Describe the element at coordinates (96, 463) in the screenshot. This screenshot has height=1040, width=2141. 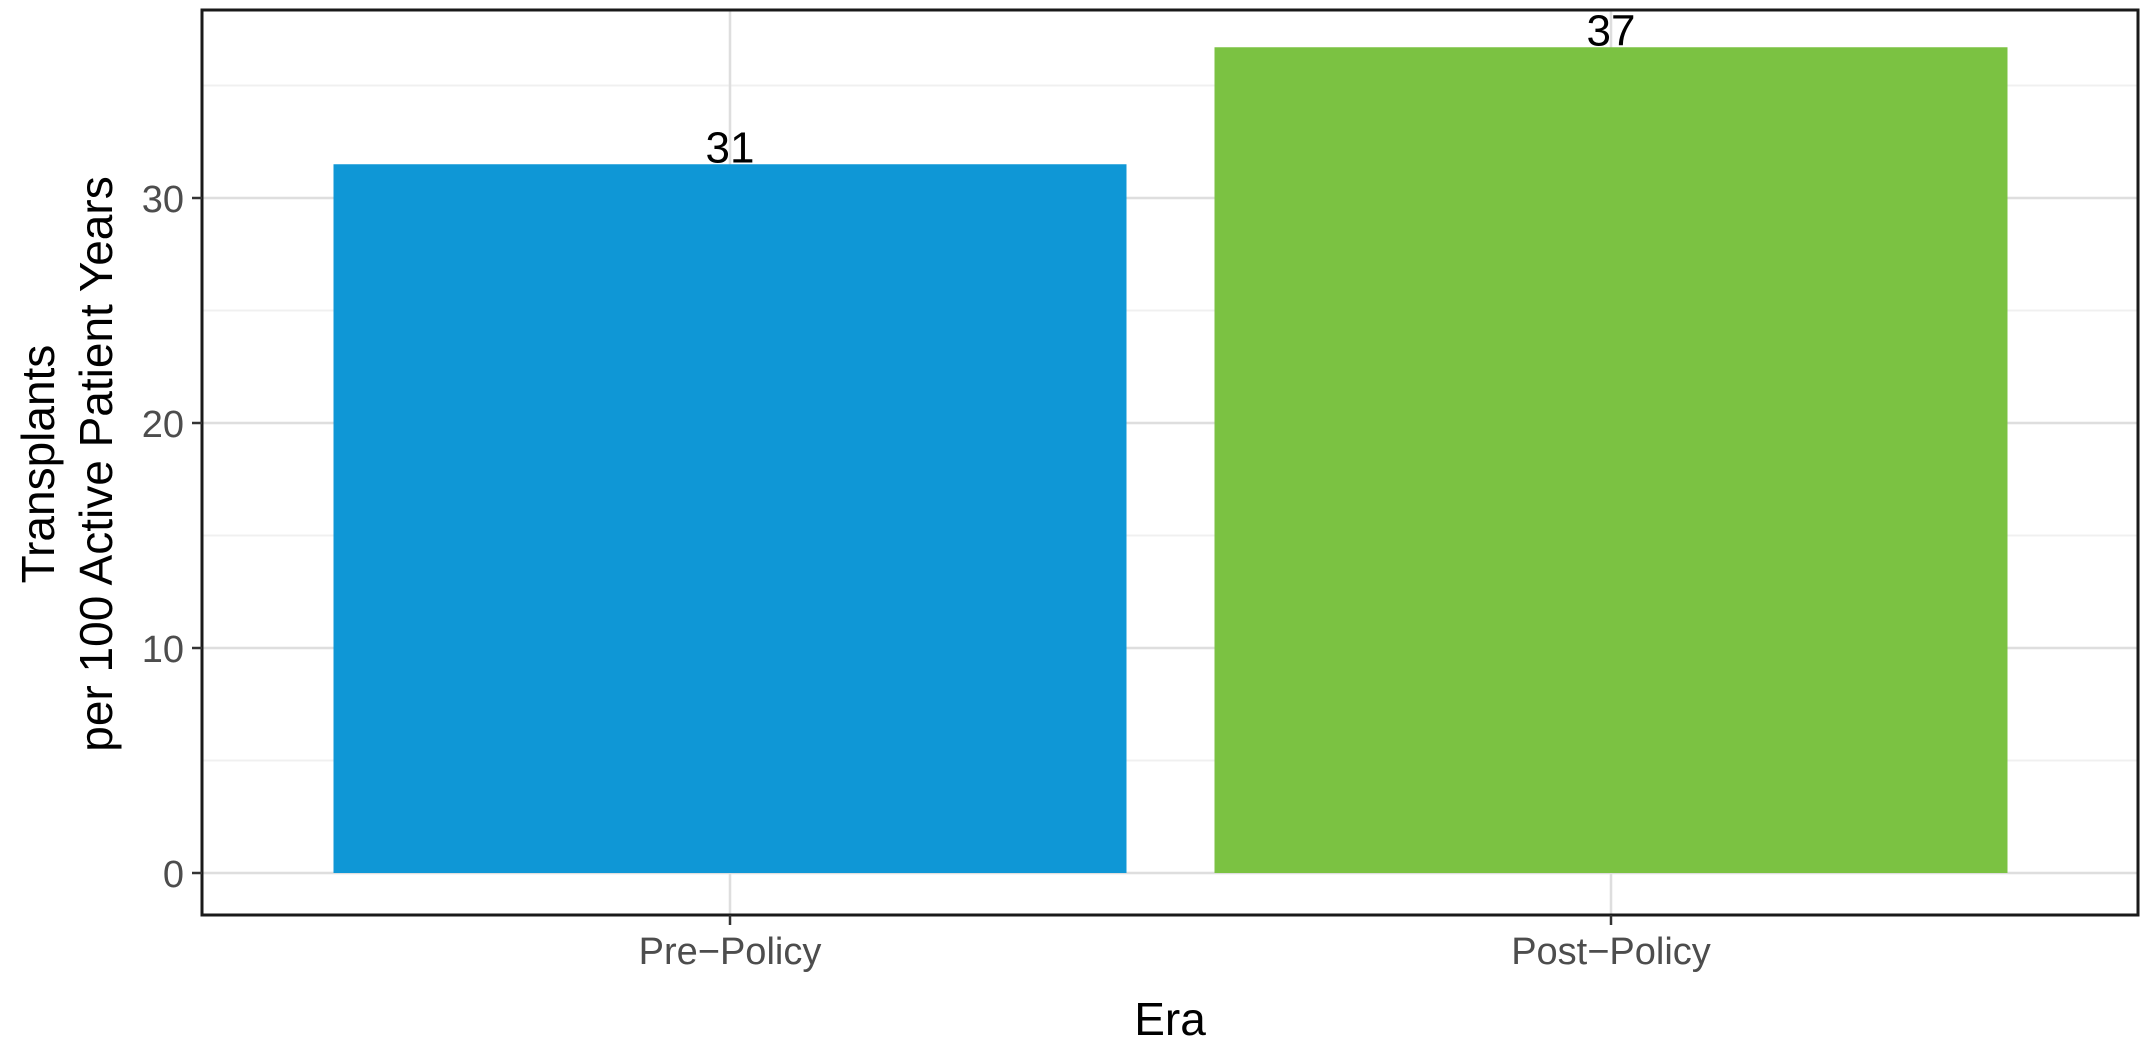
I see `y-axis-title-line2: per 100 Active Patient Years` at that location.